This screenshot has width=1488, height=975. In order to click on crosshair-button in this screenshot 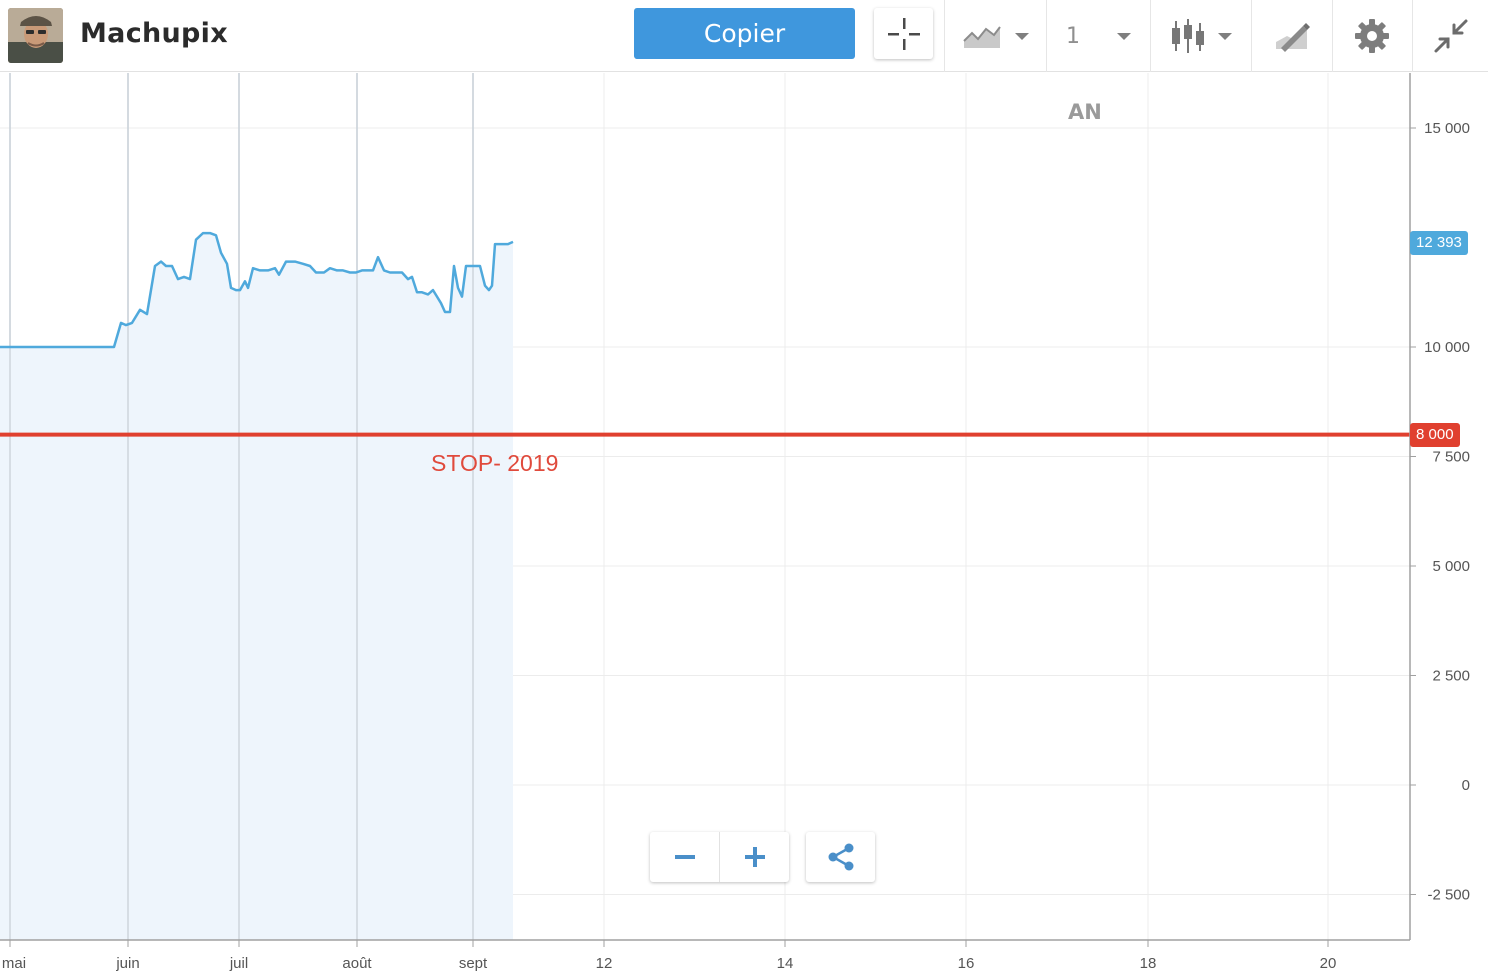, I will do `click(903, 33)`.